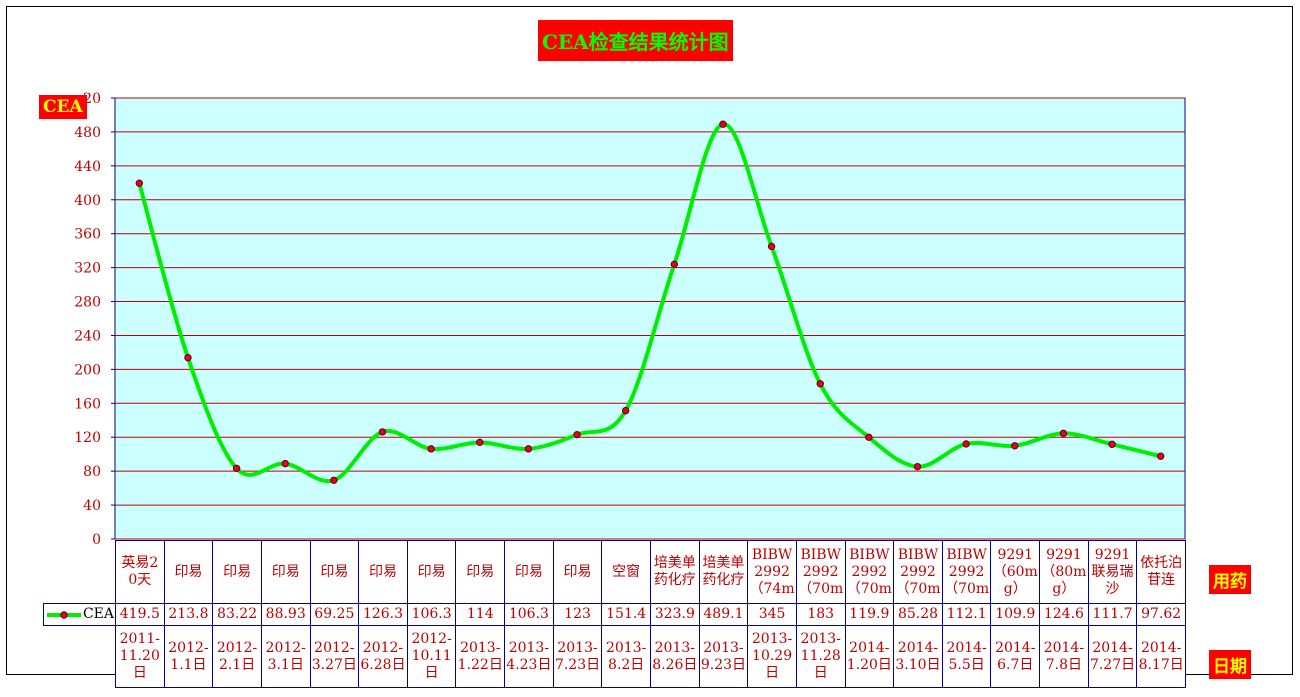 The image size is (1300, 697). Describe the element at coordinates (1112, 572) in the screenshot. I see `category-cell: 9291联易瑞沙` at that location.